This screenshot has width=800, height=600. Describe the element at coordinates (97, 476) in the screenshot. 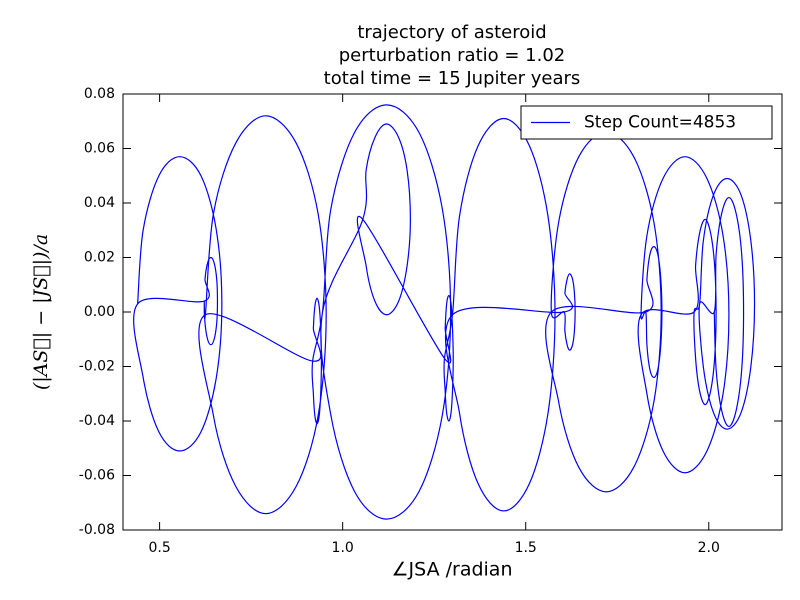

I see `y-tick-label: -0.06` at that location.